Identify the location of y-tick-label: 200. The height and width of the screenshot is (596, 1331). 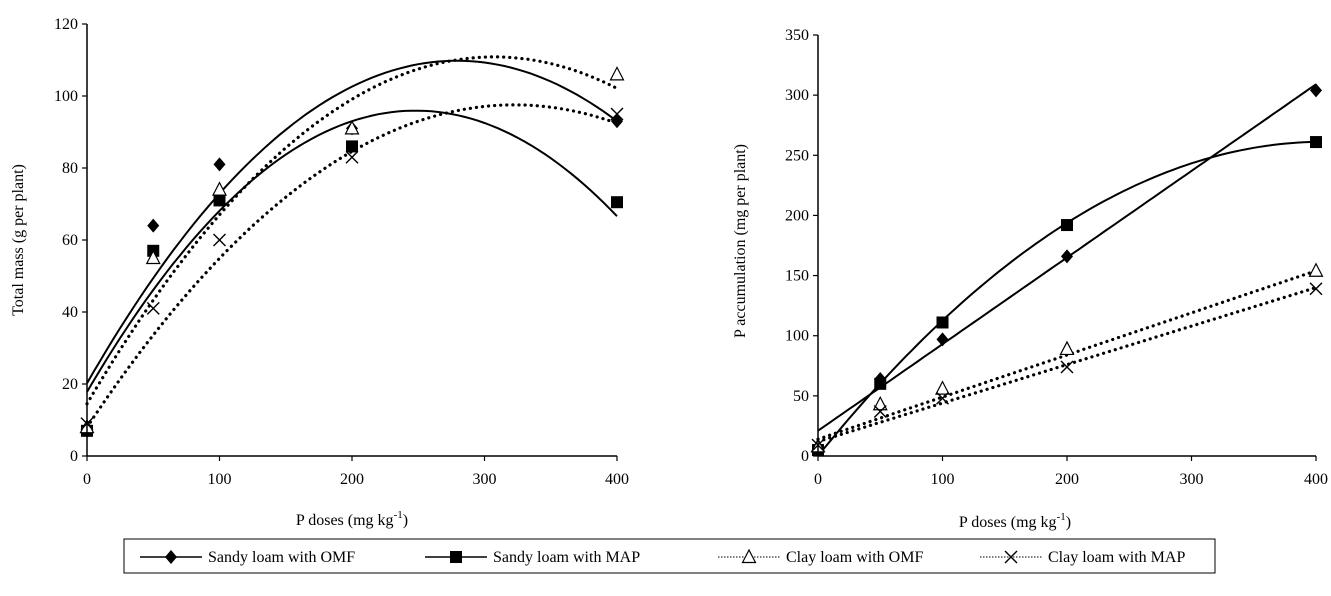
(797, 215).